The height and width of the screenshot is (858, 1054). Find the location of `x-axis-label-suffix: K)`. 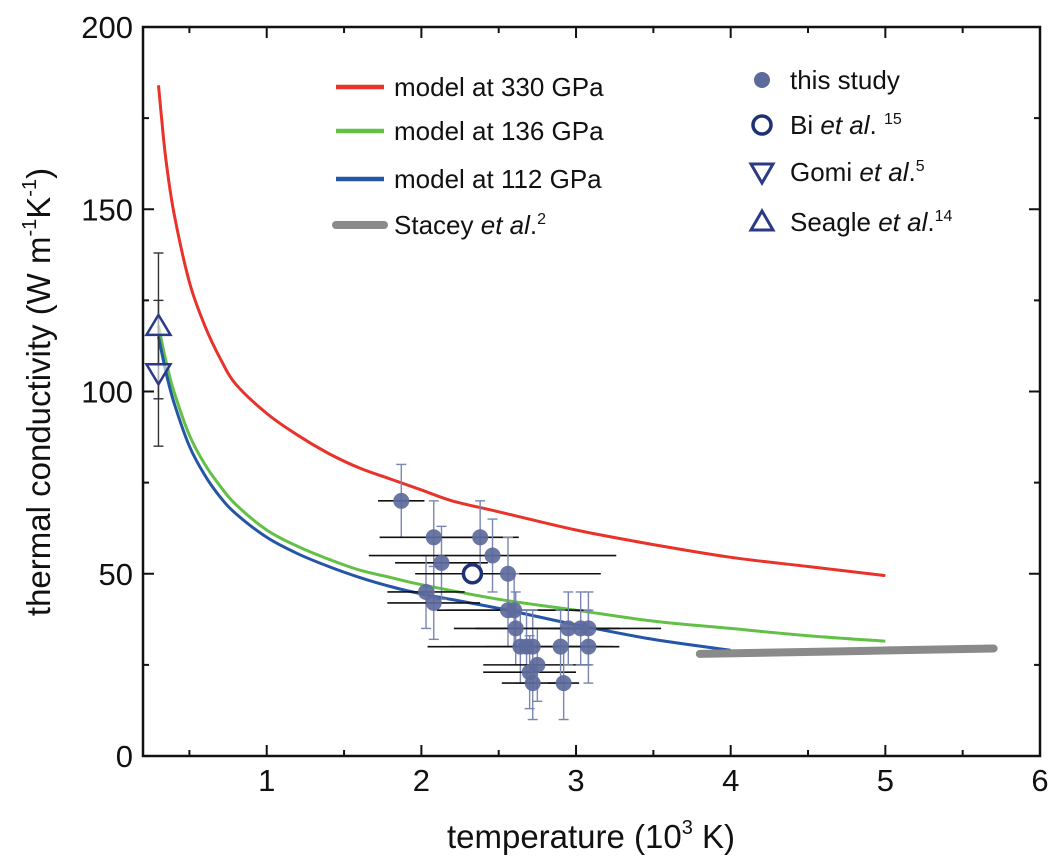

x-axis-label-suffix: K) is located at coordinates (714, 836).